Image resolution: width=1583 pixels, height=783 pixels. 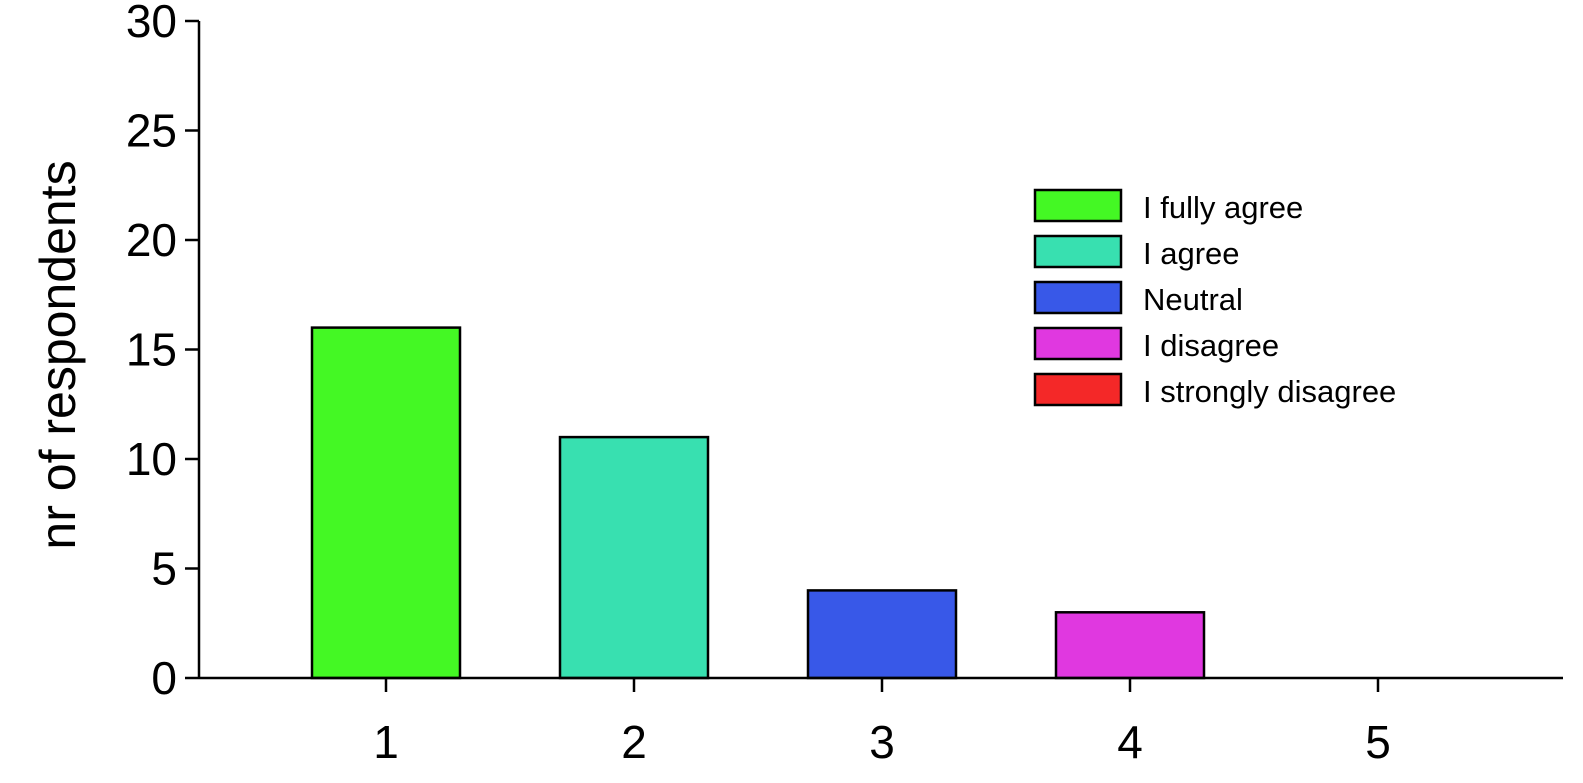 What do you see at coordinates (151, 131) in the screenshot?
I see `y-tick-label: 25` at bounding box center [151, 131].